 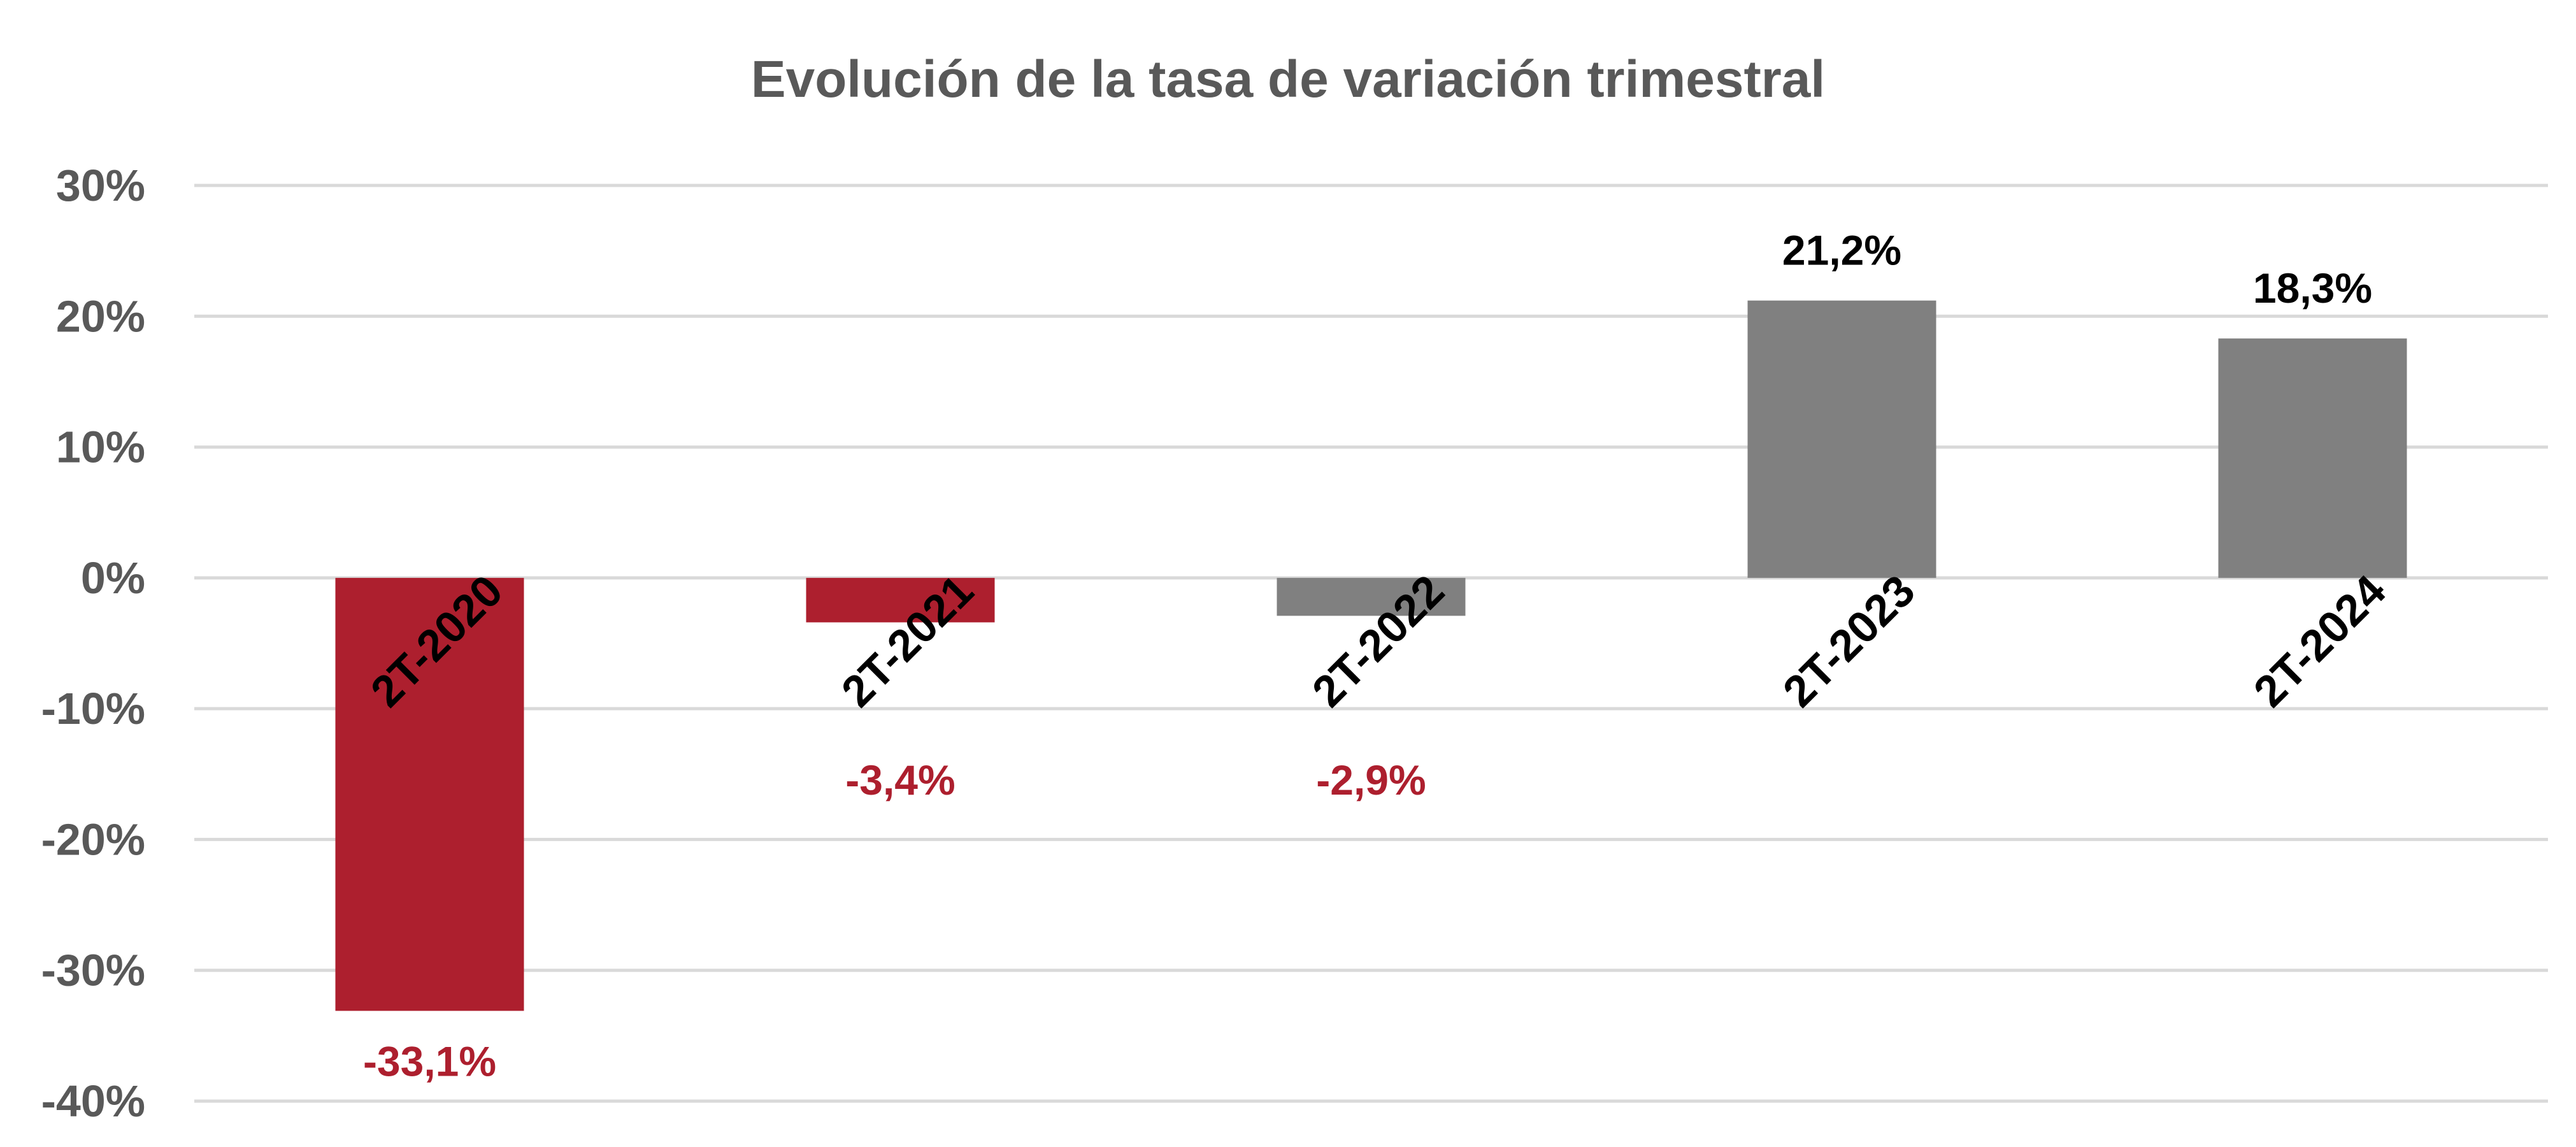 What do you see at coordinates (2320, 640) in the screenshot?
I see `category-label: 2T-2024` at bounding box center [2320, 640].